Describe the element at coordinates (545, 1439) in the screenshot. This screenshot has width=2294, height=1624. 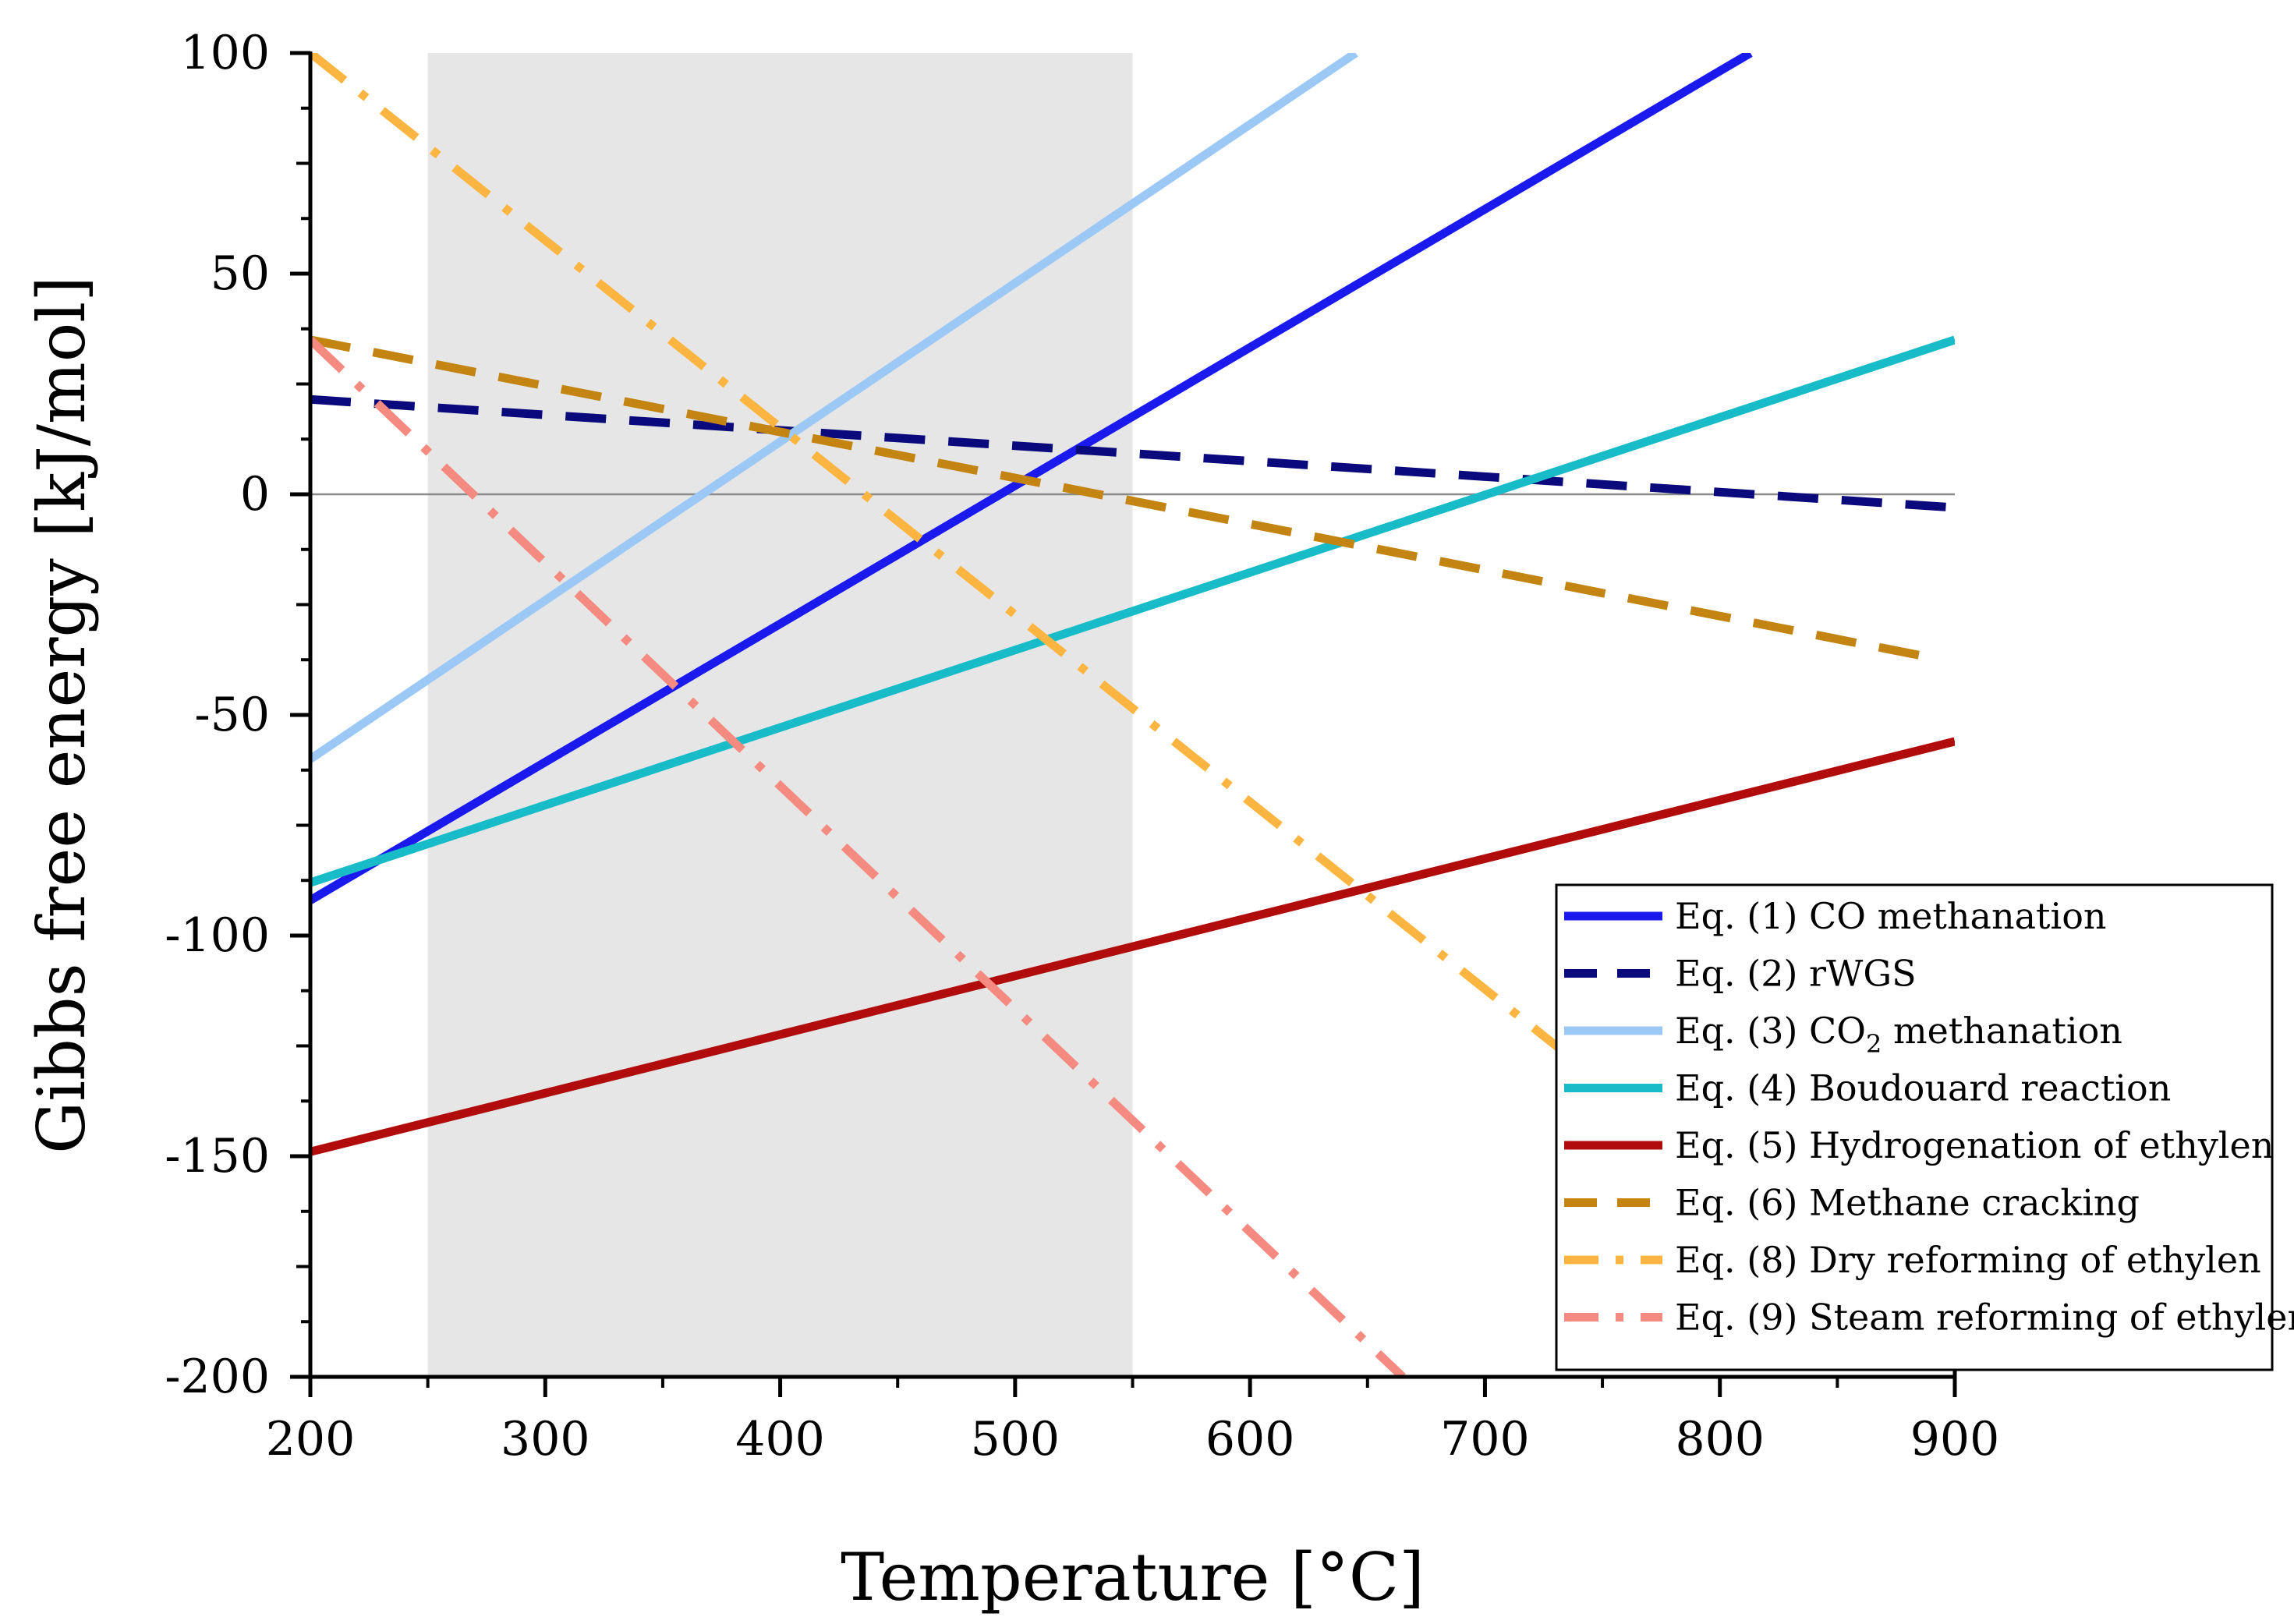
I see `x-tick-label: 300` at that location.